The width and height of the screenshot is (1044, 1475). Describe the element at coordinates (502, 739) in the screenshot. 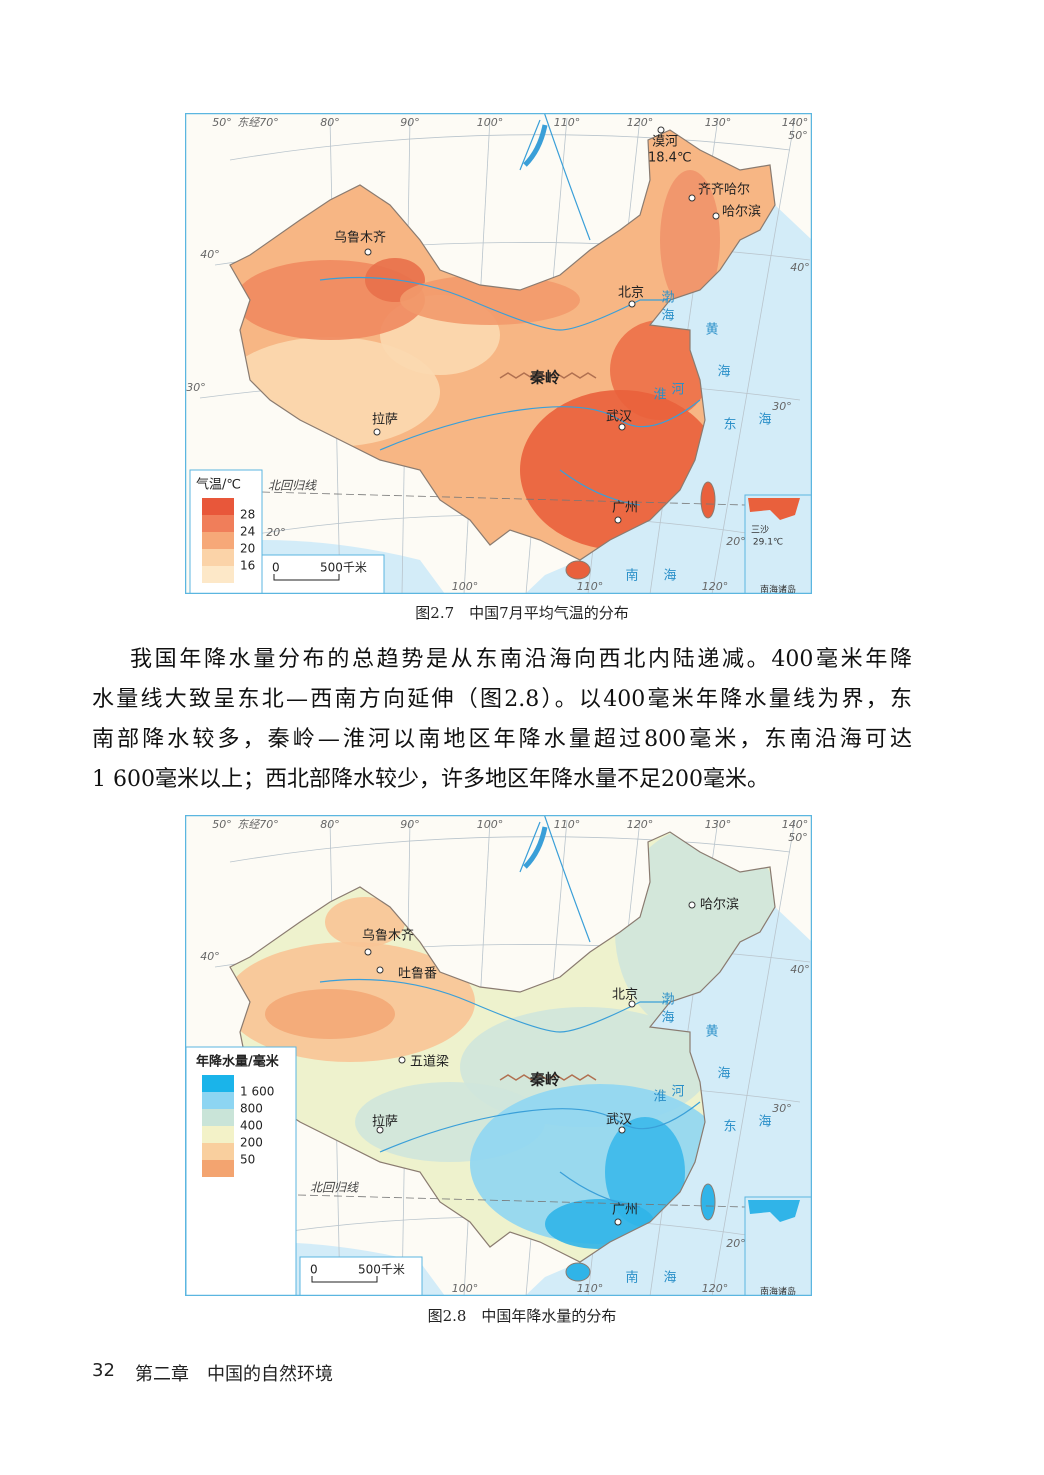

I see `body-line: 南部降水较多，秦岭—淮河以南地区年降水量超过800毫米，东南沿海可达` at that location.